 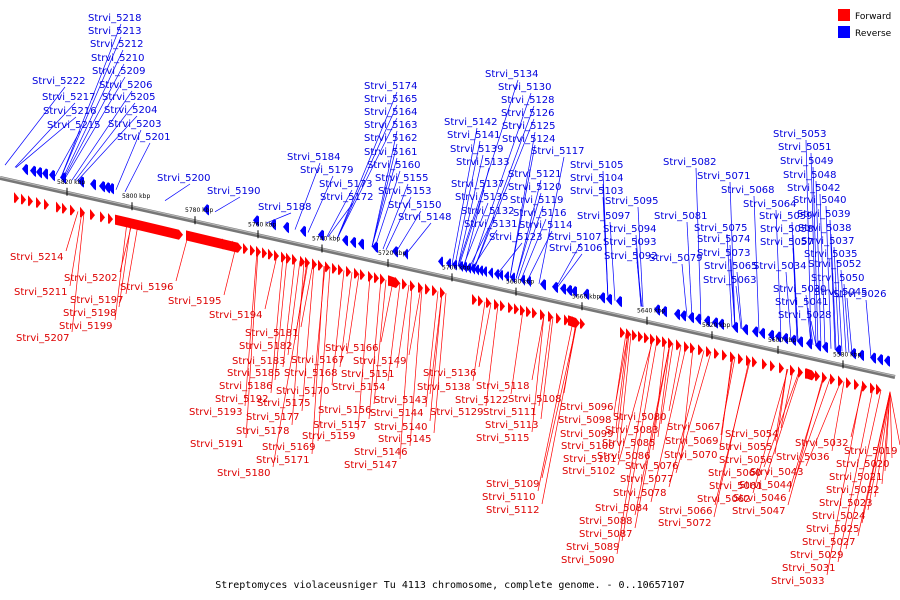 I want to click on forward-gene-label: Strvi_5193, so click(x=216, y=412).